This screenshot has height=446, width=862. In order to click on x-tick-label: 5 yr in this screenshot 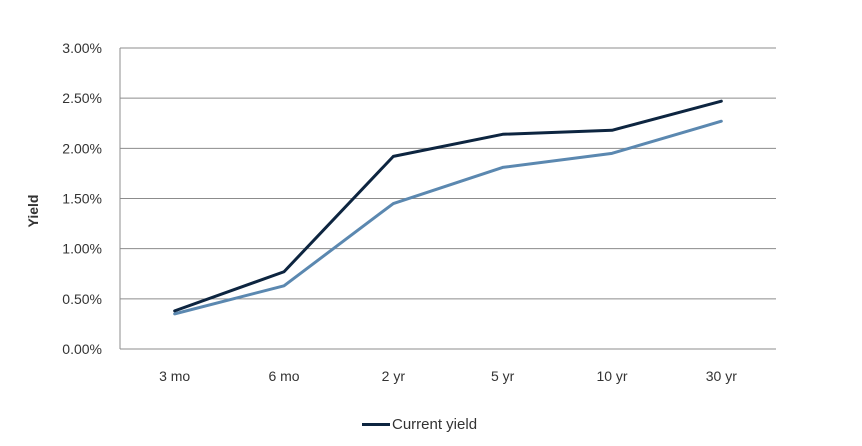, I will do `click(503, 376)`.